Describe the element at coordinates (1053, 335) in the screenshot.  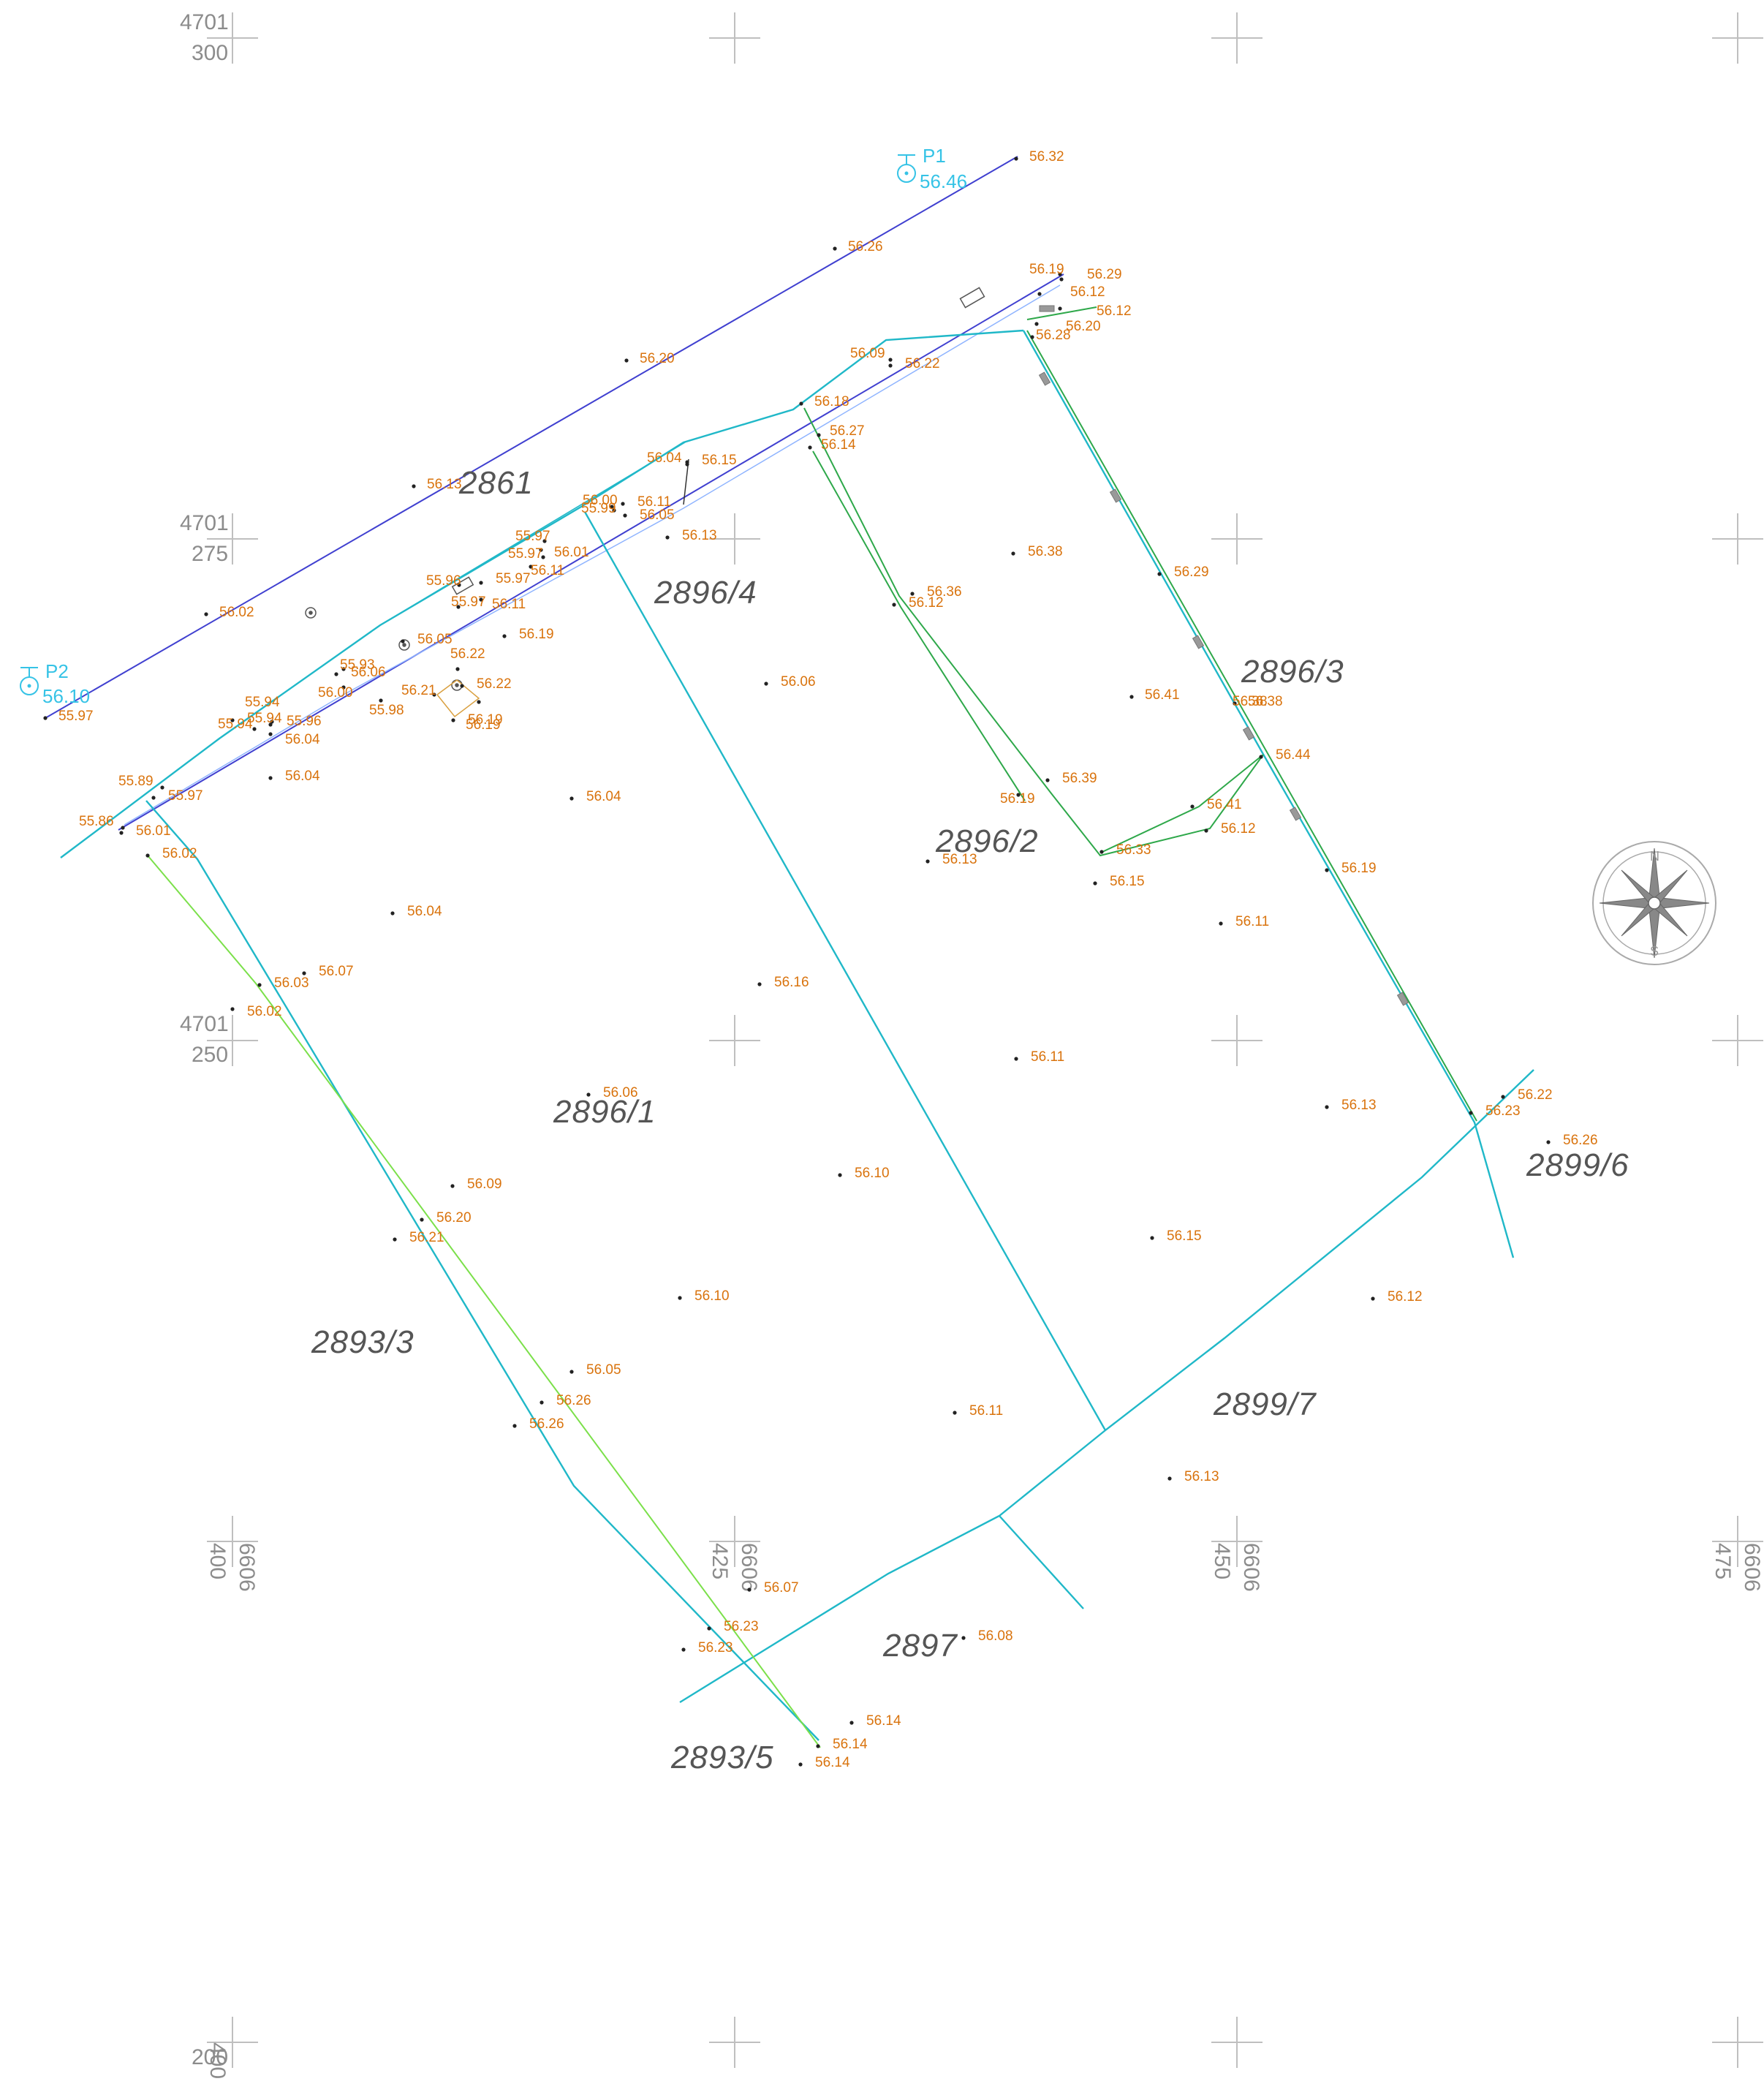
I see `elevation-label: 56.28` at that location.